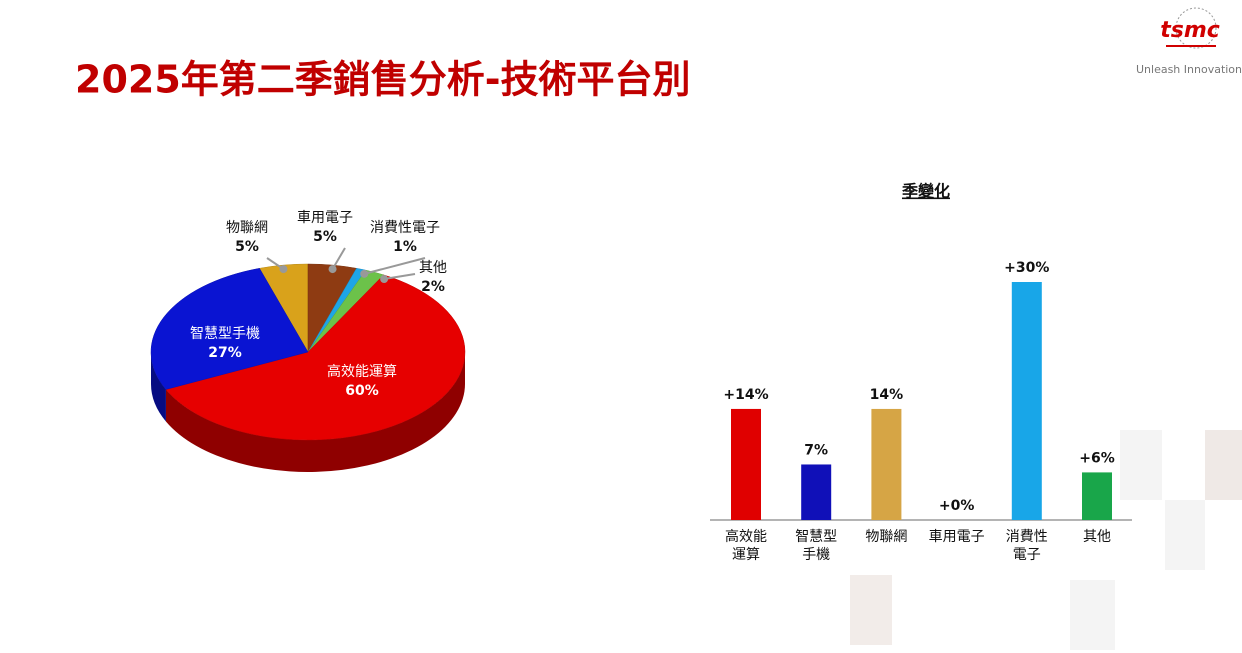 This screenshot has width=1242, height=653. Describe the element at coordinates (887, 395) in the screenshot. I see `bar-value-label: 14%` at that location.